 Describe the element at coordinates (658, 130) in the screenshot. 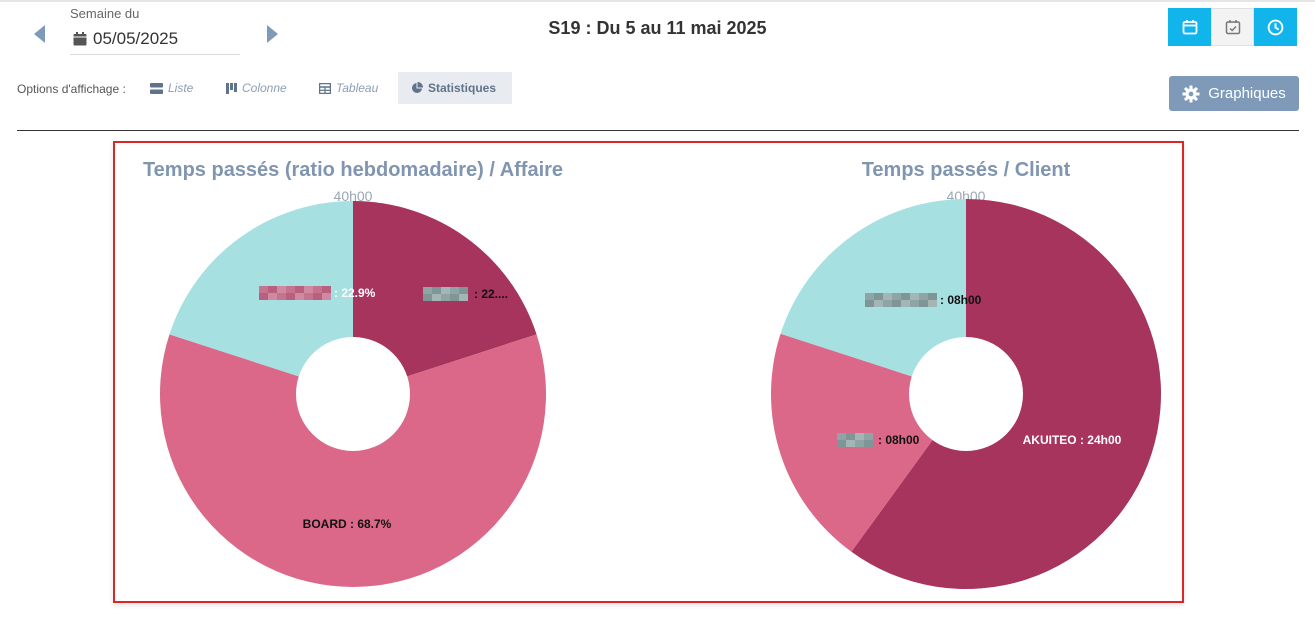

I see `divider` at that location.